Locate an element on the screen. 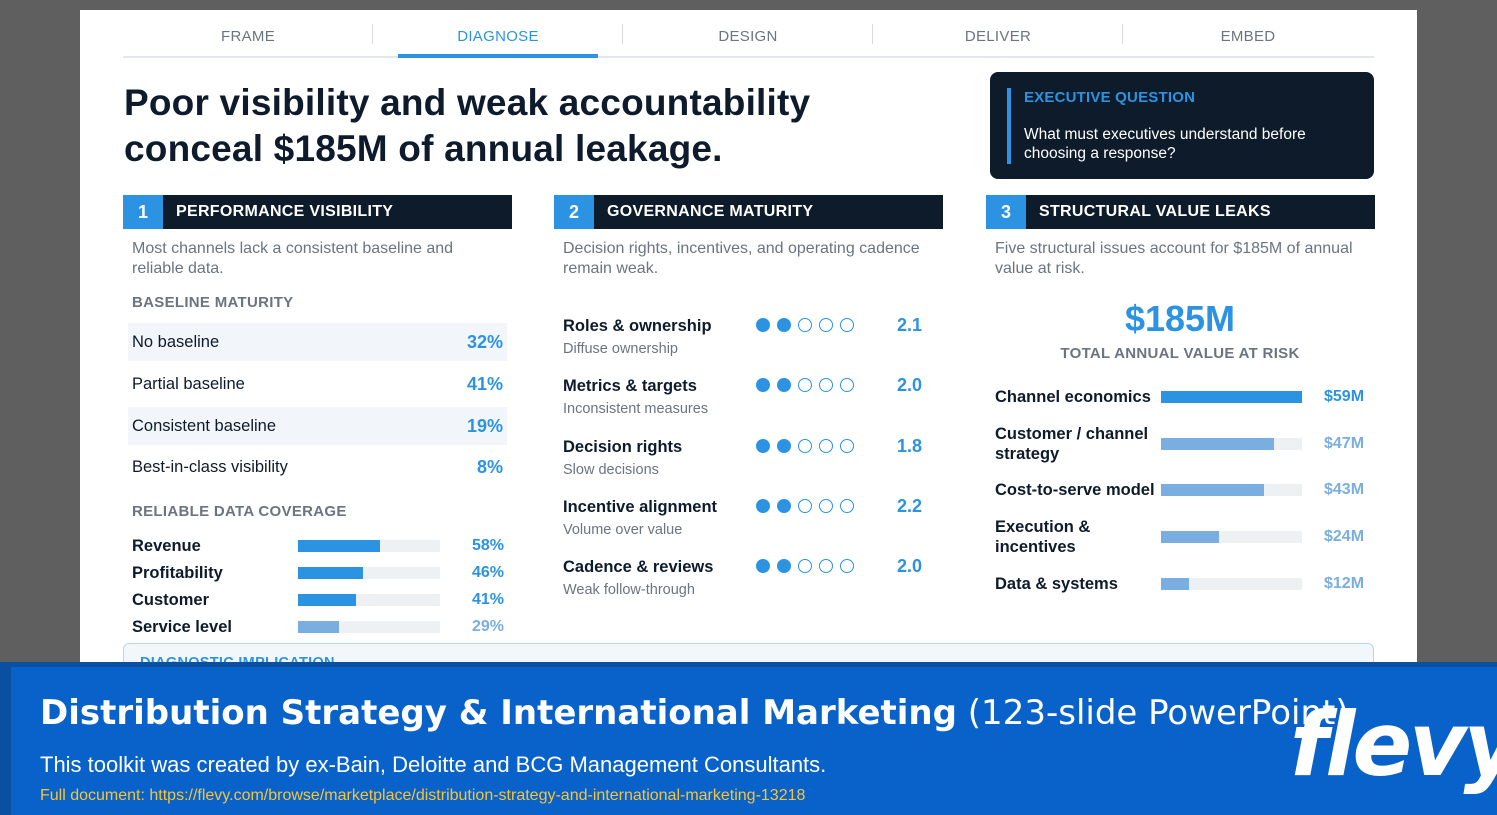  leak-row: Cost-to-serve model $43M is located at coordinates (1185, 490).